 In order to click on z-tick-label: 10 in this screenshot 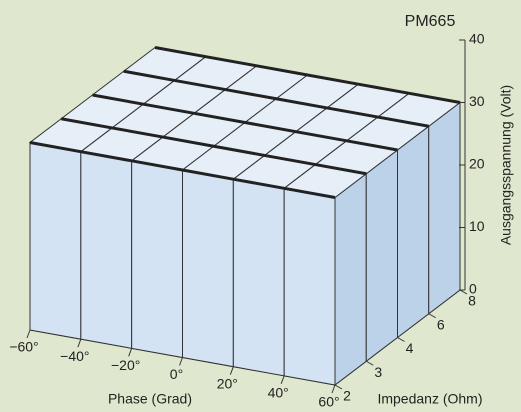, I will do `click(477, 226)`.